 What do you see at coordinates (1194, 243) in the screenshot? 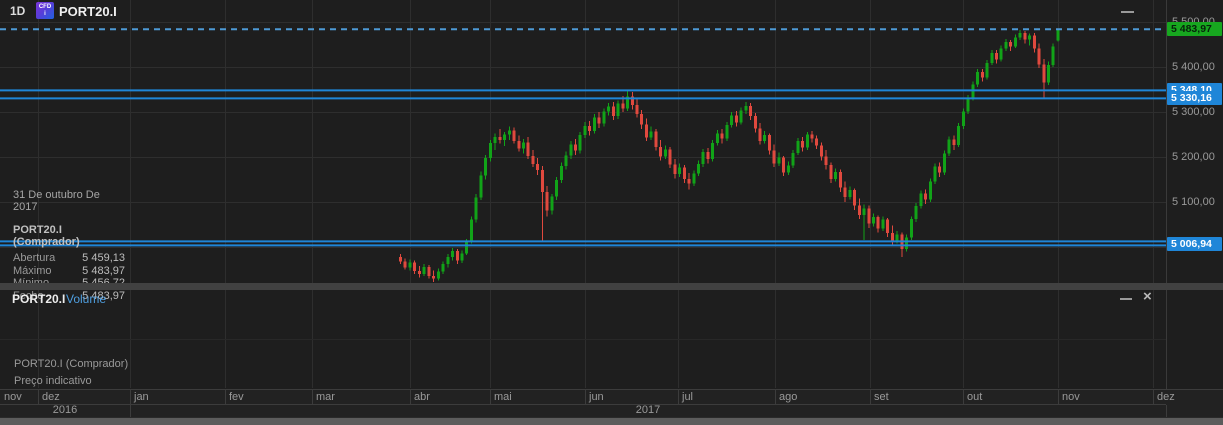
I see `level-3-chip: 5 006,94` at bounding box center [1194, 243].